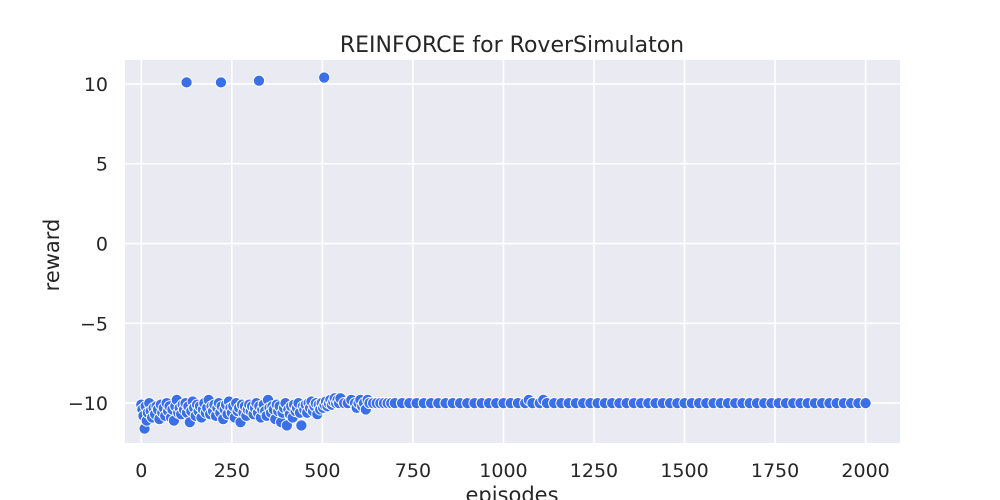 This screenshot has width=1000, height=500. I want to click on x-tick-label: 1000, so click(503, 471).